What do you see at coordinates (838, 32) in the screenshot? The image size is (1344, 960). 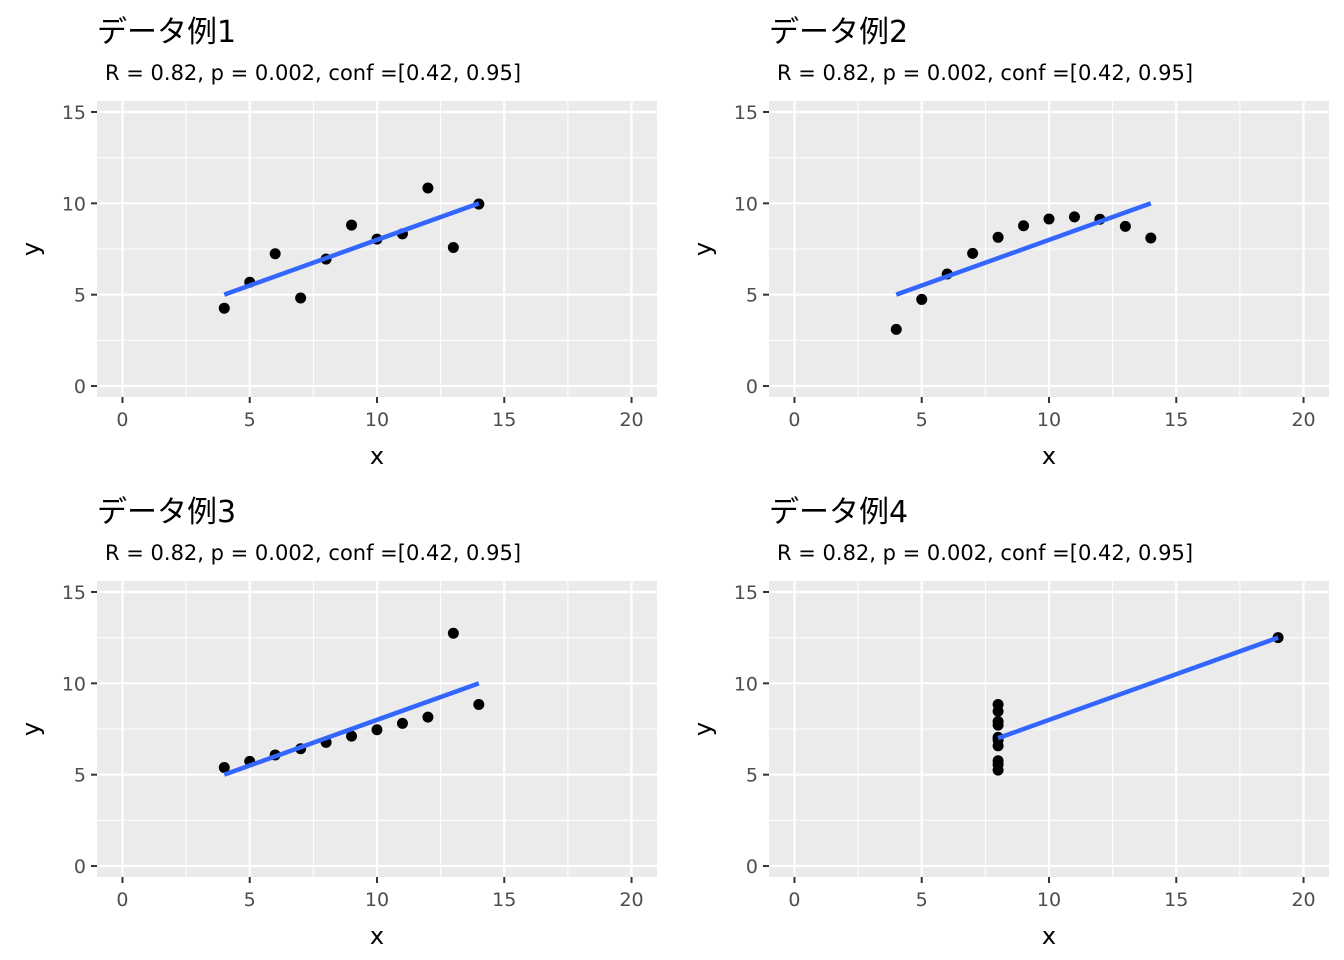 I see `chart-title: データ例2` at bounding box center [838, 32].